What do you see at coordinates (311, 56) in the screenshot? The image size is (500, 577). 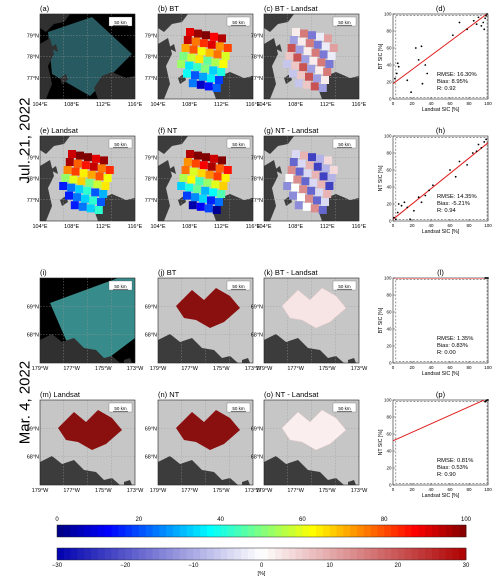 I see `map-inner` at bounding box center [311, 56].